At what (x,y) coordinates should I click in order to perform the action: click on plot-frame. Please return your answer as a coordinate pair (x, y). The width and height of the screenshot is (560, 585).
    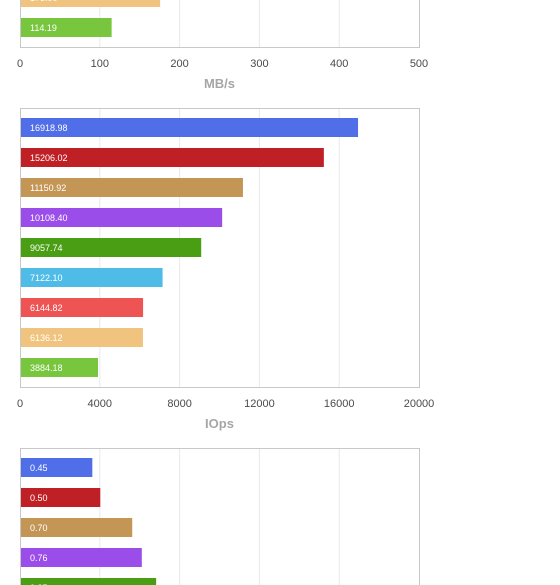
    Looking at the image, I should click on (220, 24).